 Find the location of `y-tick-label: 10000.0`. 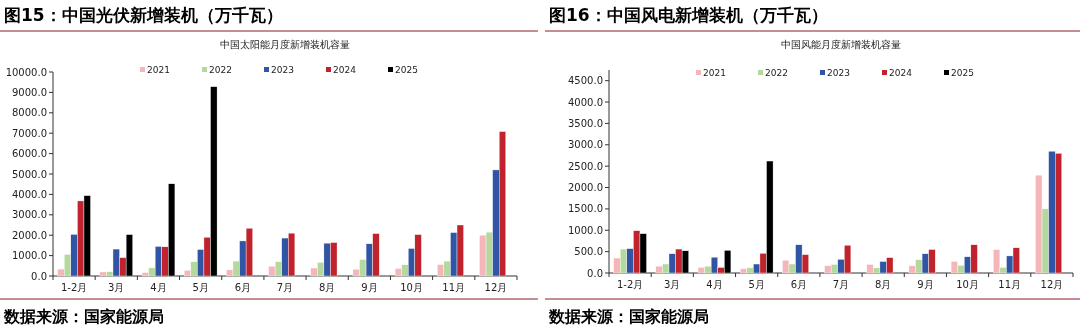

y-tick-label: 10000.0 is located at coordinates (26, 72).